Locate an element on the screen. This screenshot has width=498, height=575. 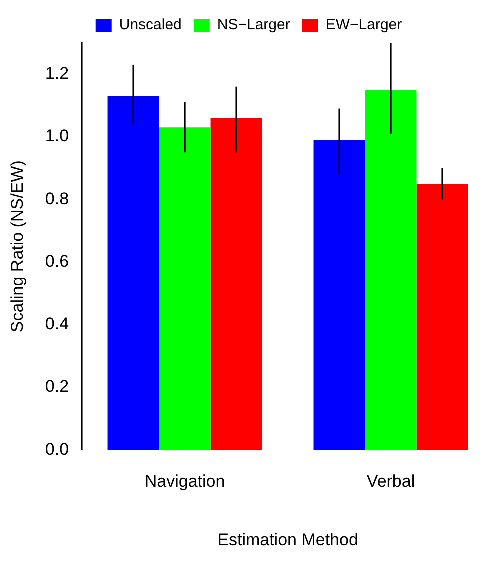
y-tick-label: 0.4 is located at coordinates (57, 324).